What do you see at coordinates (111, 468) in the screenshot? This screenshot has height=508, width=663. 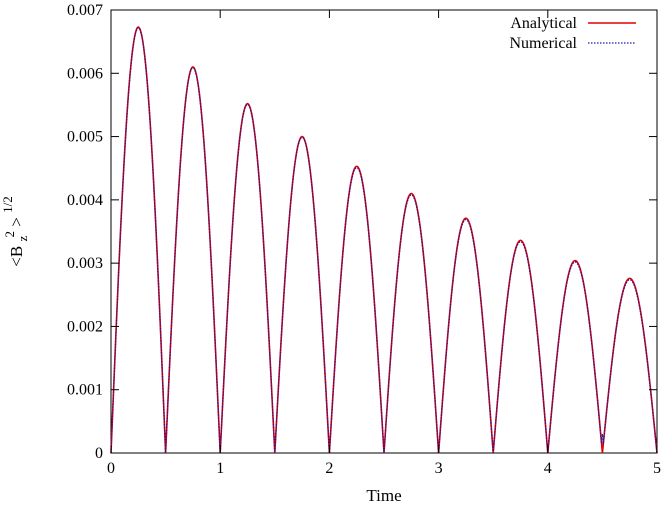 I see `x-tick-label: 0` at bounding box center [111, 468].